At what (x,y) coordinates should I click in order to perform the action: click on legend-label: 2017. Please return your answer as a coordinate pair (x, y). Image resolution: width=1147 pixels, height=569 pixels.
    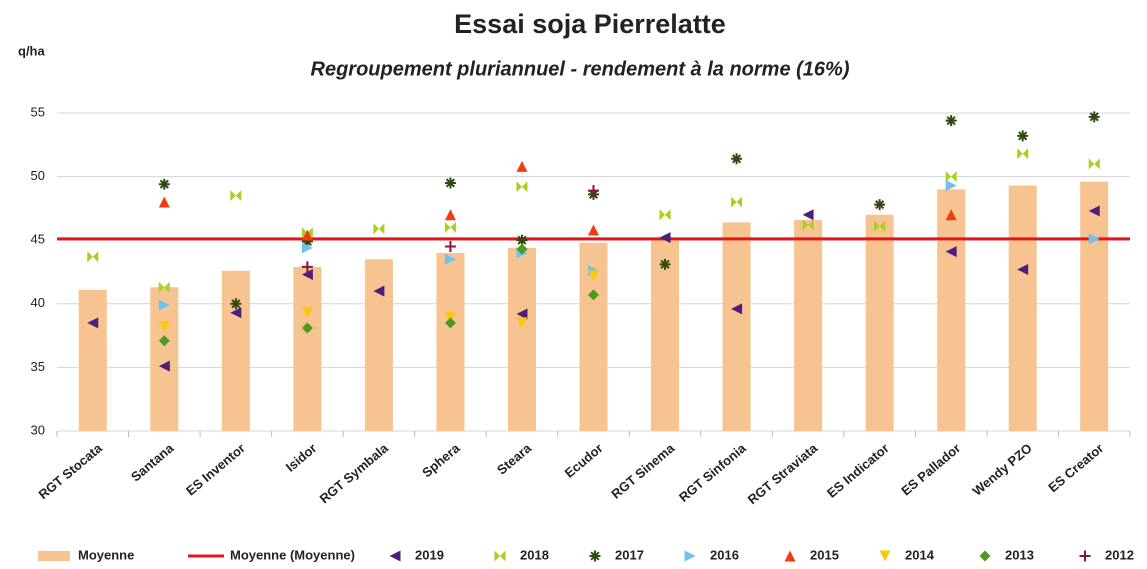
    Looking at the image, I should click on (629, 554).